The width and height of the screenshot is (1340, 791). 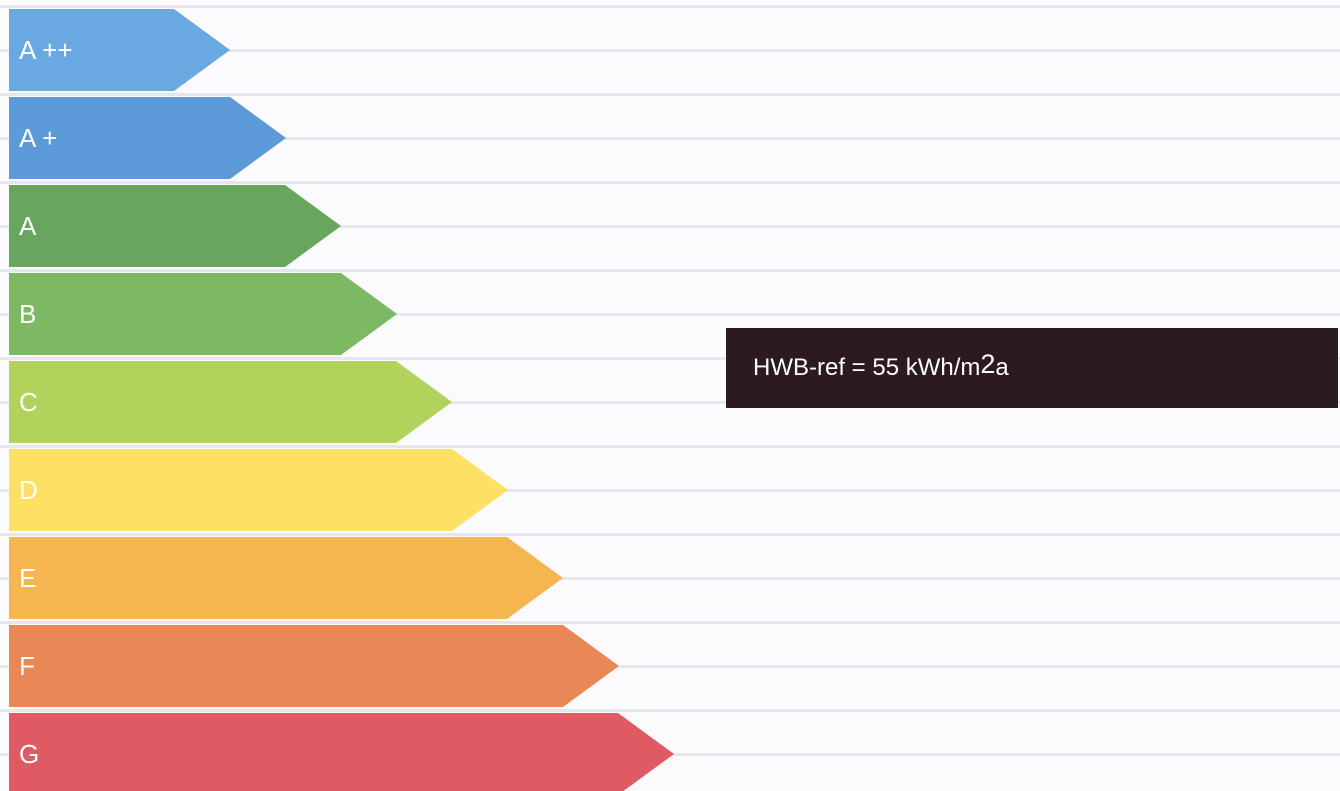 What do you see at coordinates (1002, 367) in the screenshot?
I see `hwb-ref-unit-suffix: a` at bounding box center [1002, 367].